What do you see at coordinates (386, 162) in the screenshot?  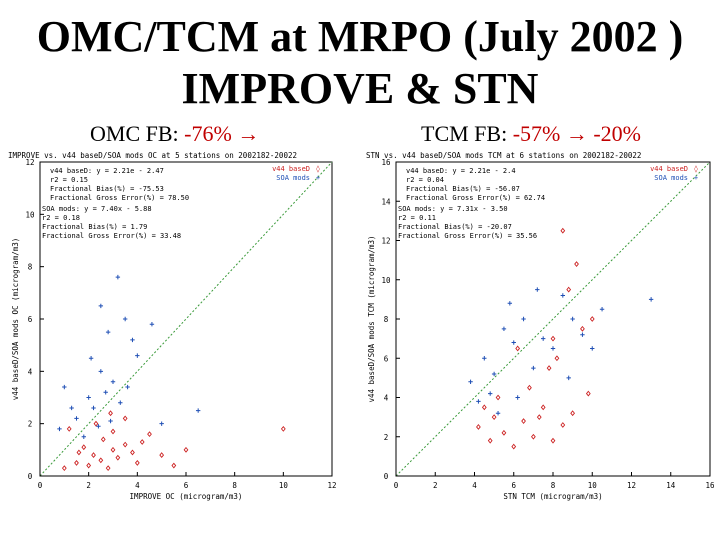 I see `tcm-y-tick-label: 16` at bounding box center [386, 162].